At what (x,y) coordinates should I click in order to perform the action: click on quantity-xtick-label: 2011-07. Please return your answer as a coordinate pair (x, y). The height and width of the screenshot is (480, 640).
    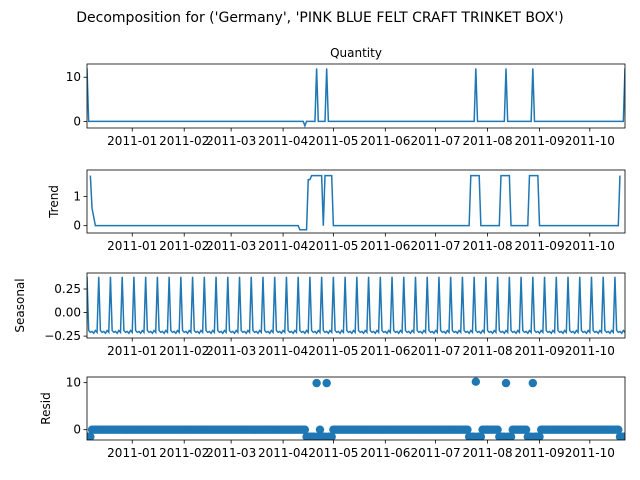
    Looking at the image, I should click on (436, 141).